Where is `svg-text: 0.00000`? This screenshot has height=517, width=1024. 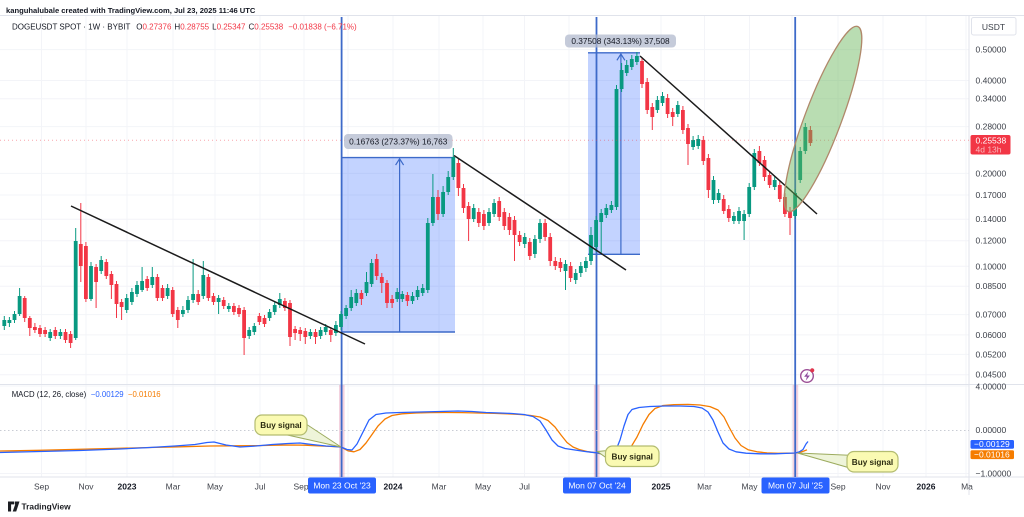
svg-text: 0.00000 is located at coordinates (991, 430).